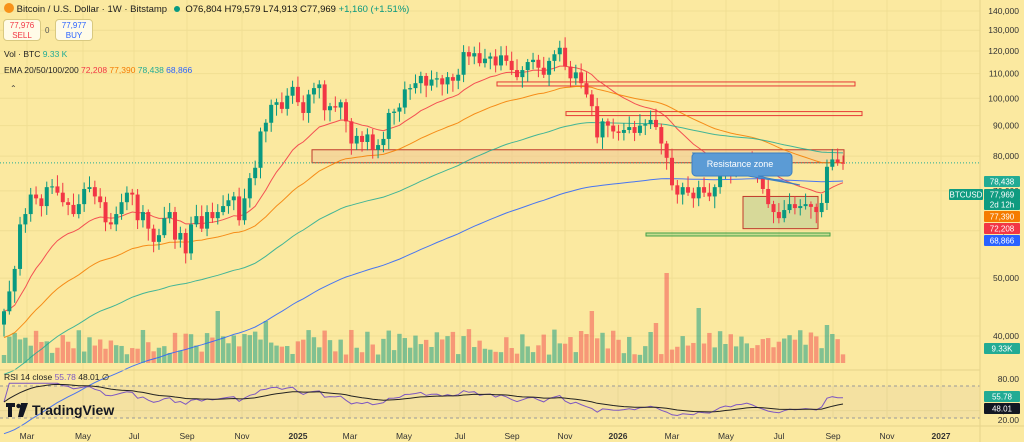  What do you see at coordinates (55, 54) in the screenshot?
I see `volume-value: 9.33 K` at bounding box center [55, 54].